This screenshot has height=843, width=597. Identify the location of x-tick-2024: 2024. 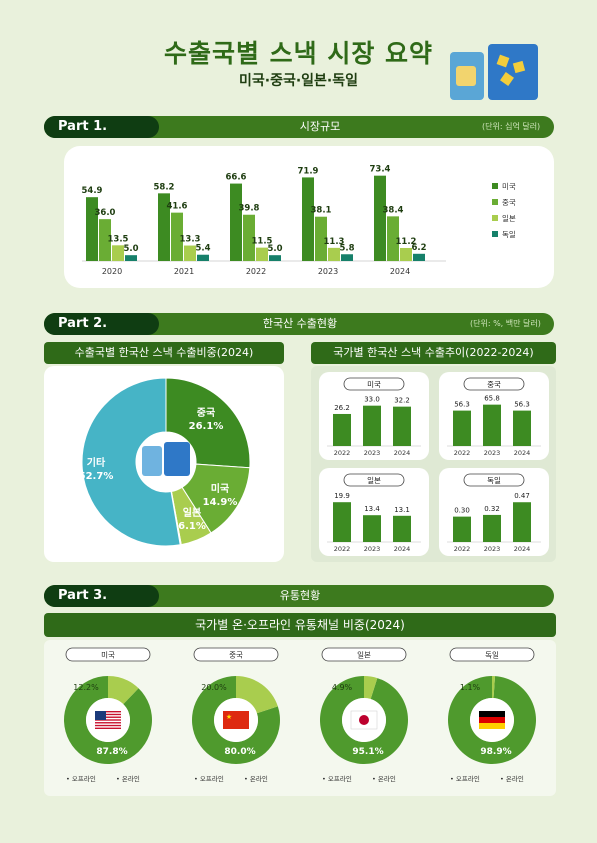
(400, 271).